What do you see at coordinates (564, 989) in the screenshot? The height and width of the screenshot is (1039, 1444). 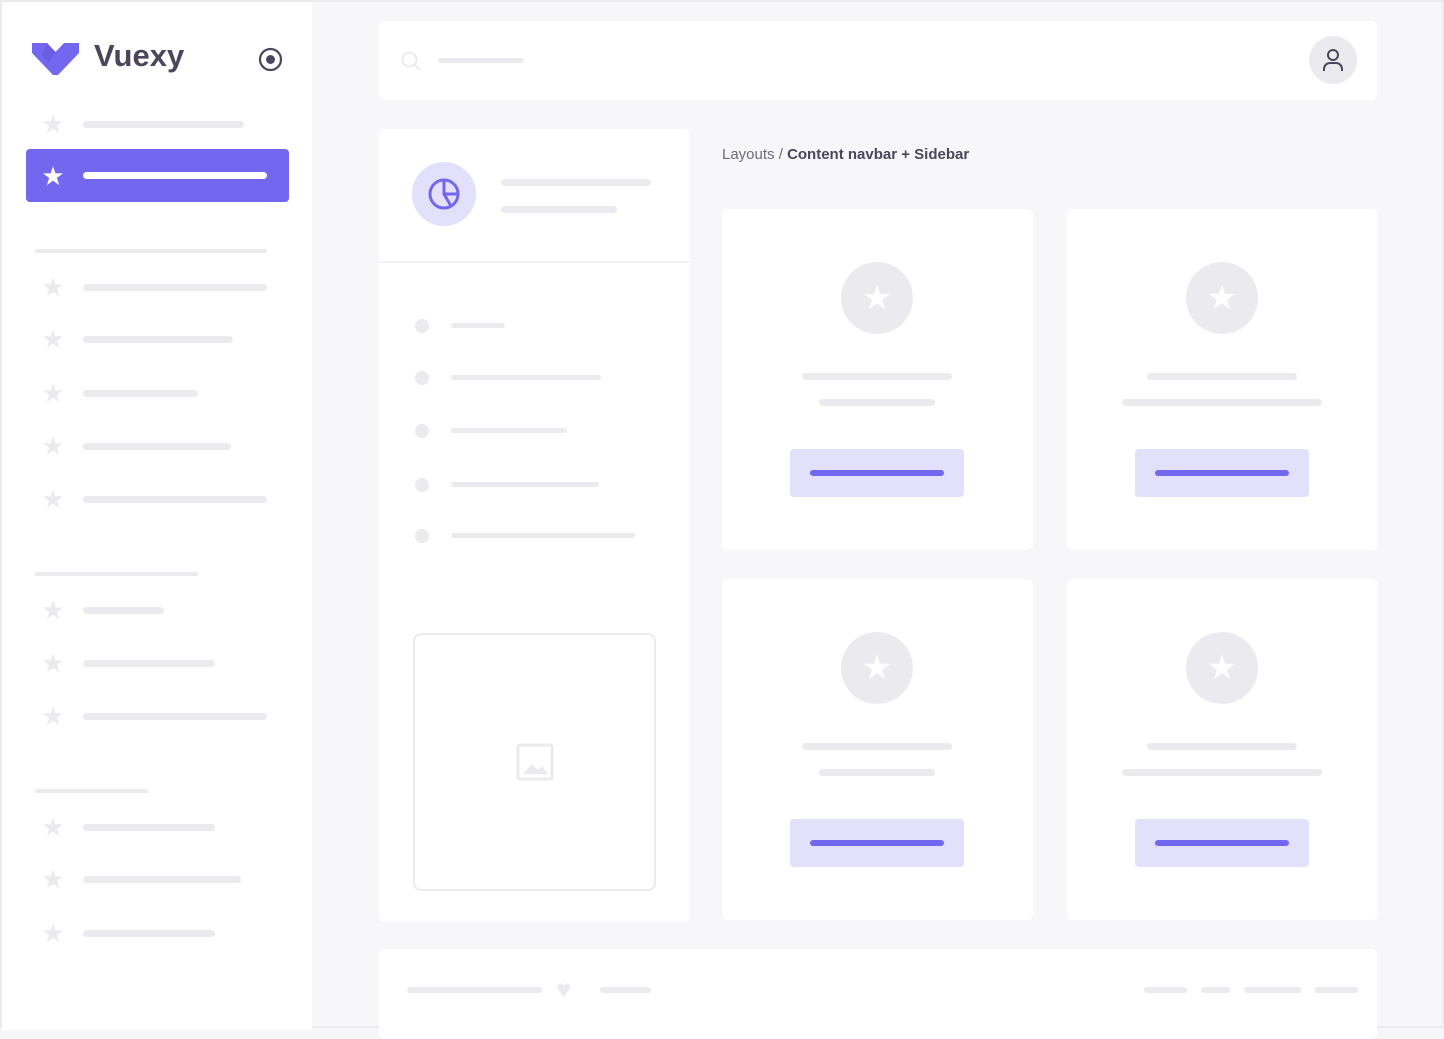 I see `heart-icon: ♥` at bounding box center [564, 989].